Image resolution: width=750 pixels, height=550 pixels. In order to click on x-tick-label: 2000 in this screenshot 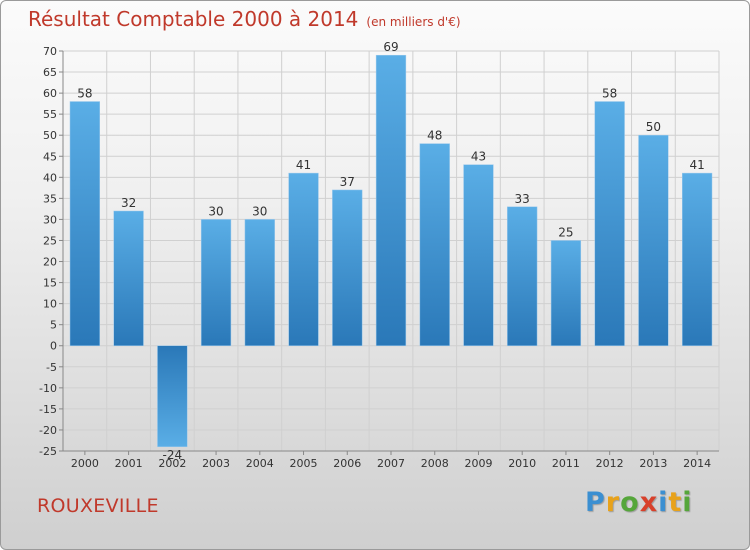, I will do `click(85, 463)`.